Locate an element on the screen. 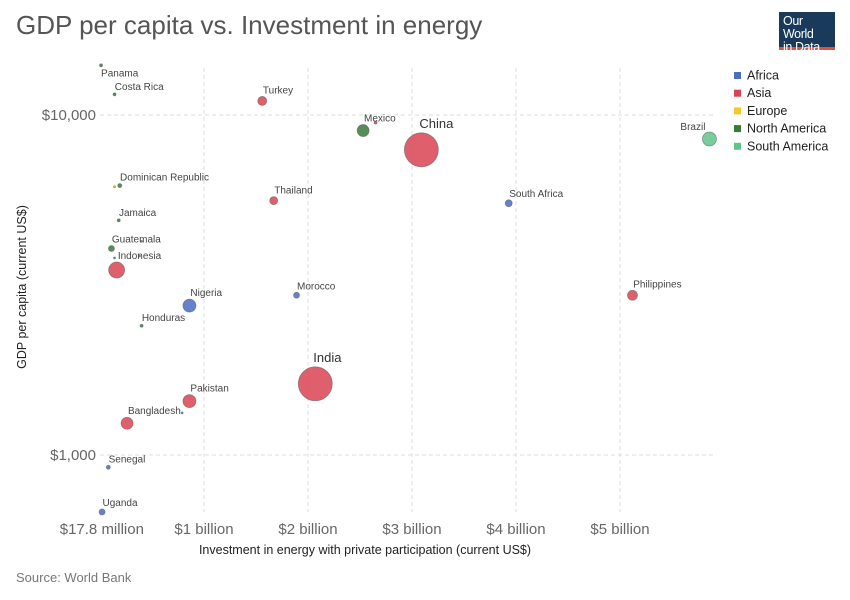  point-senegal is located at coordinates (108, 467).